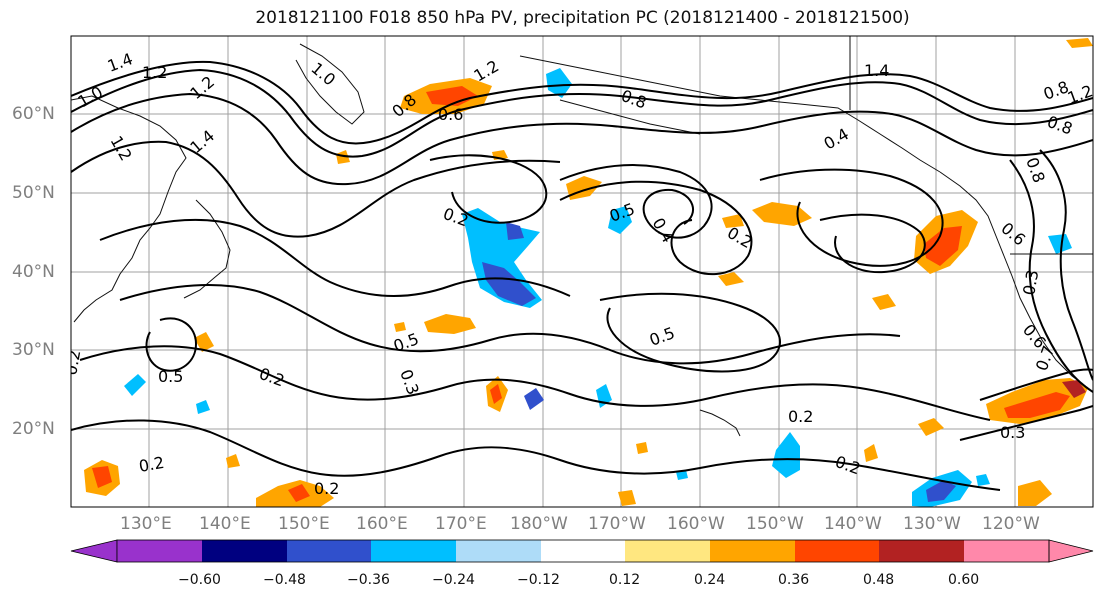  I want to click on coastline-japan, so click(207, 249).